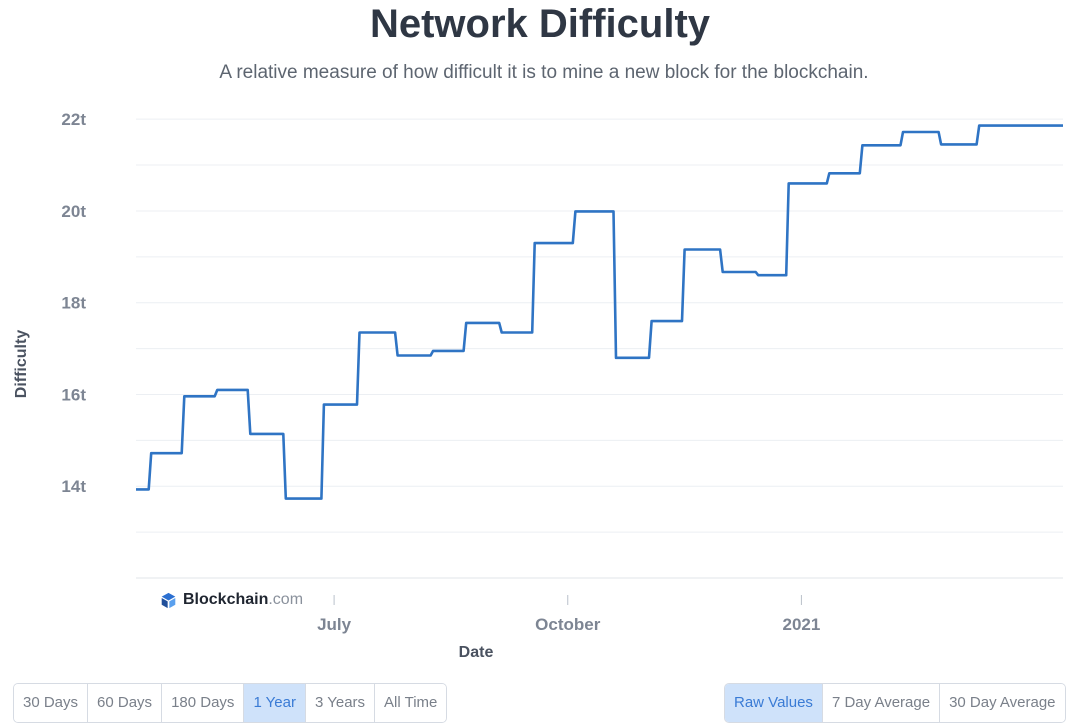 Image resolution: width=1080 pixels, height=727 pixels. Describe the element at coordinates (73, 211) in the screenshot. I see `y-tick-label: 20t` at that location.